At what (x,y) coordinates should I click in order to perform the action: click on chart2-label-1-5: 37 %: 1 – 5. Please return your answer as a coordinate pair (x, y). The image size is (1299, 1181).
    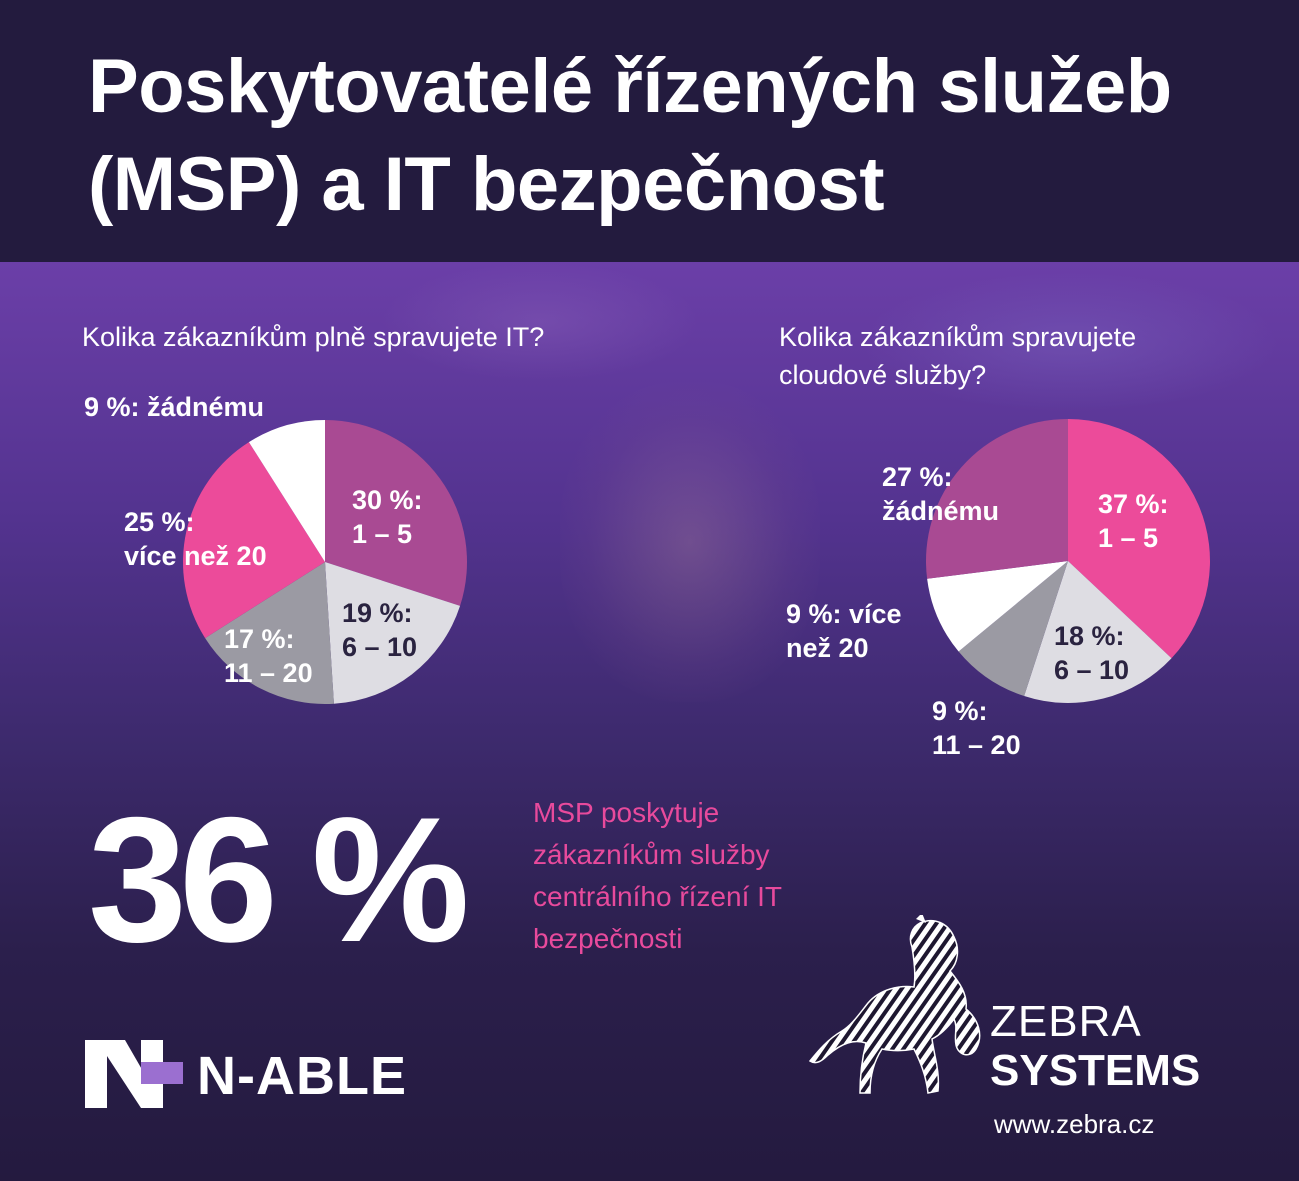
    Looking at the image, I should click on (1133, 521).